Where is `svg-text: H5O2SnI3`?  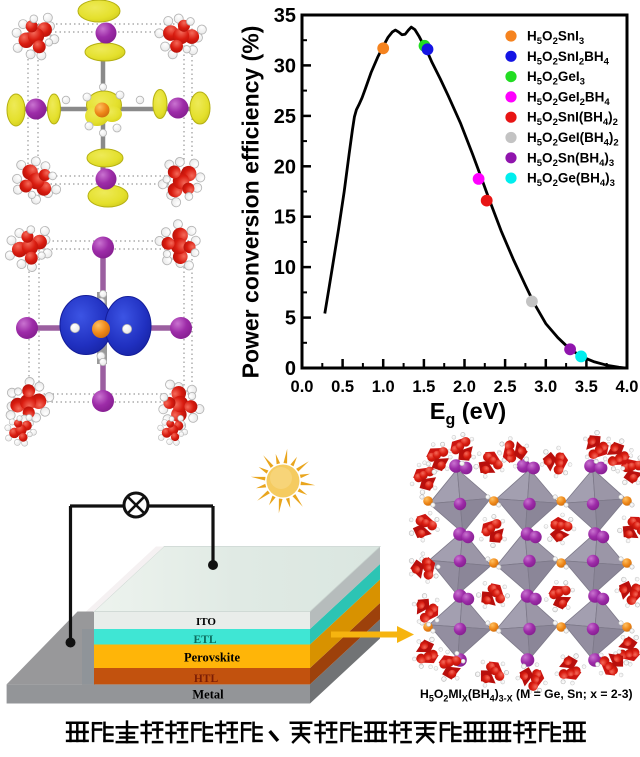
svg-text: H5O2SnI3 is located at coordinates (555, 38).